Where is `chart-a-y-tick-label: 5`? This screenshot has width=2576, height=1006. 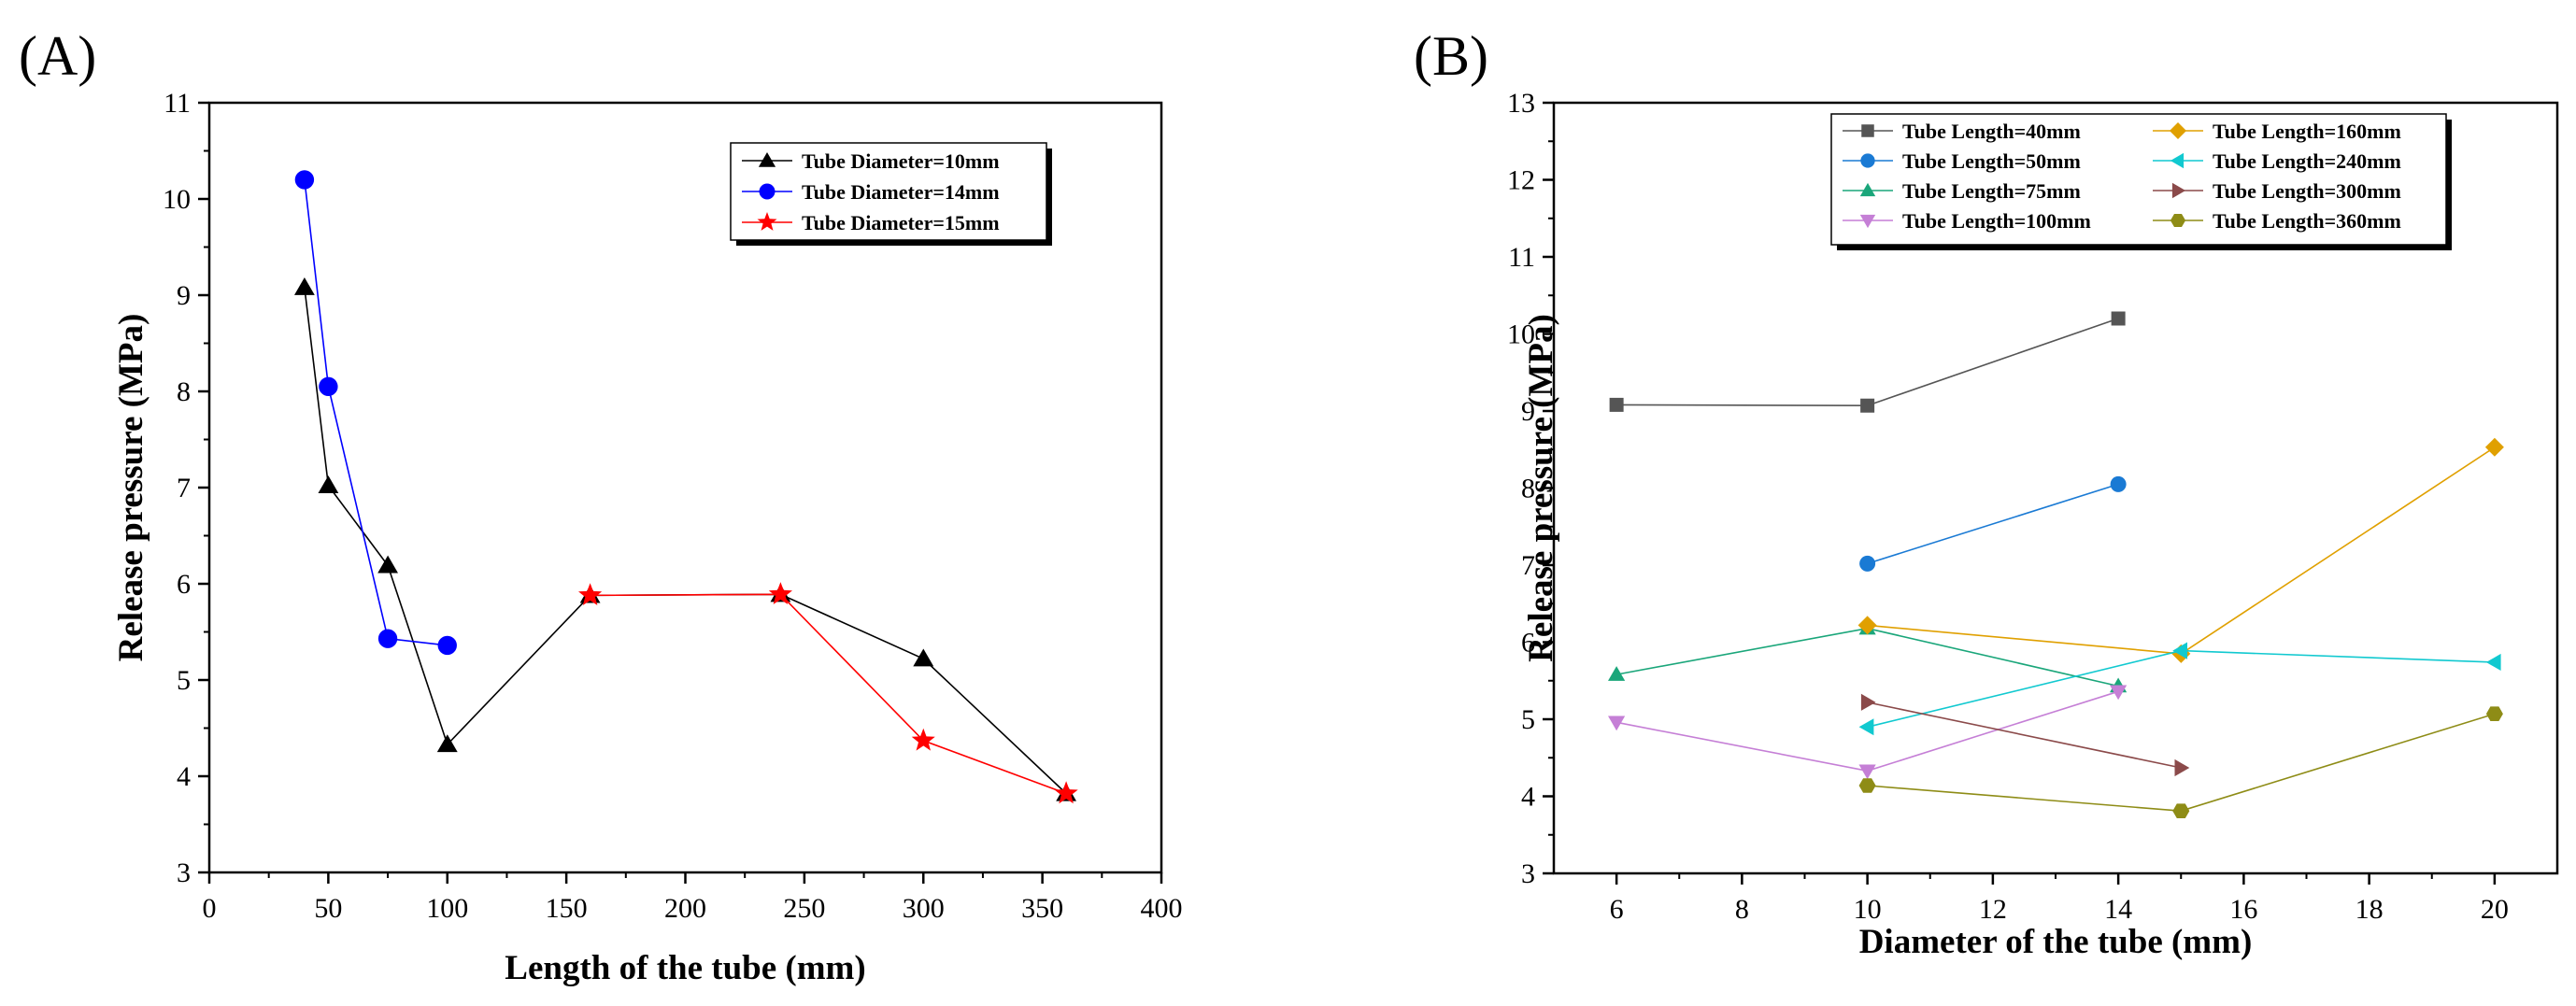
chart-a-y-tick-label: 5 is located at coordinates (184, 680).